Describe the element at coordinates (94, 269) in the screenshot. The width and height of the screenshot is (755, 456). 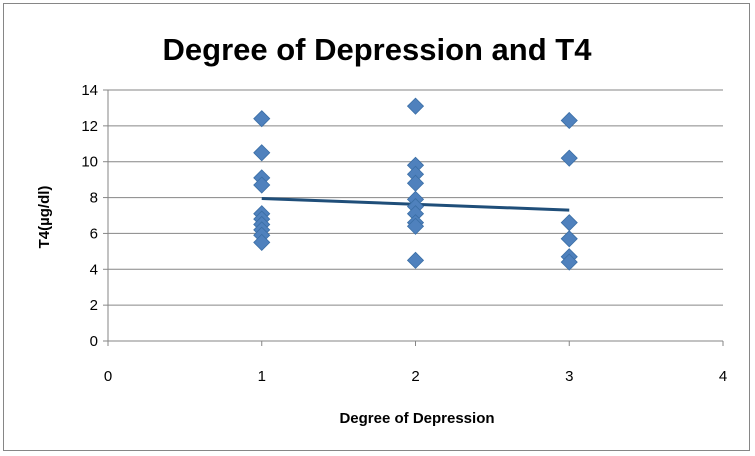
I see `y-tick-label: 4` at that location.